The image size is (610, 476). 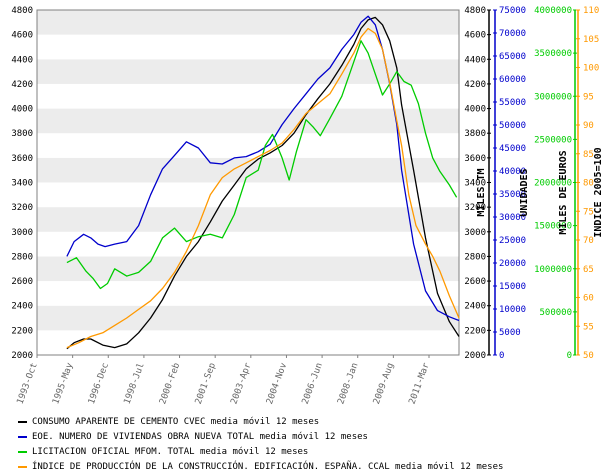 I want to click on tick-label-left: 3000, so click(x=22, y=233).